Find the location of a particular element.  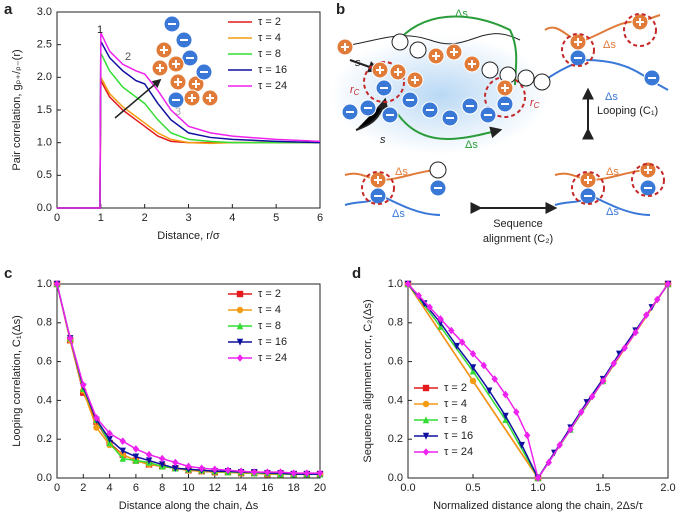

x-tick-label: 1 is located at coordinates (101, 218).